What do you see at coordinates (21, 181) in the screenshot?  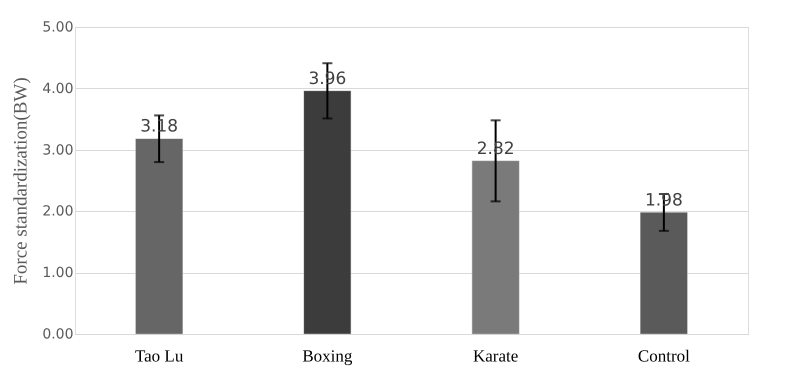 I see `y-axis-title: Force standardization(BW)` at bounding box center [21, 181].